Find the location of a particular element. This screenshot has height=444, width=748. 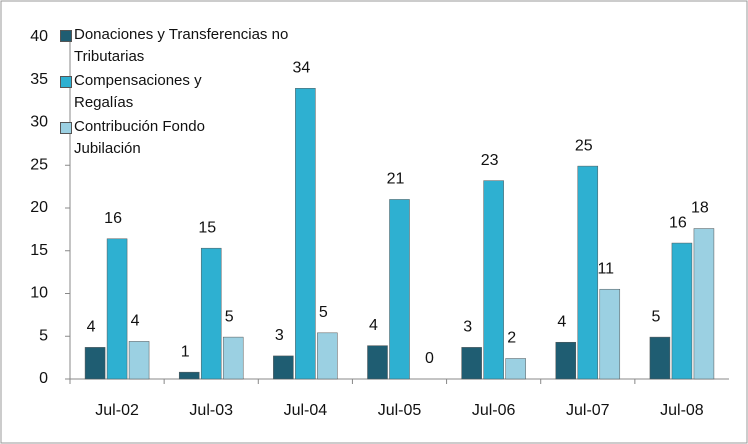

data-label: 15 is located at coordinates (207, 227).